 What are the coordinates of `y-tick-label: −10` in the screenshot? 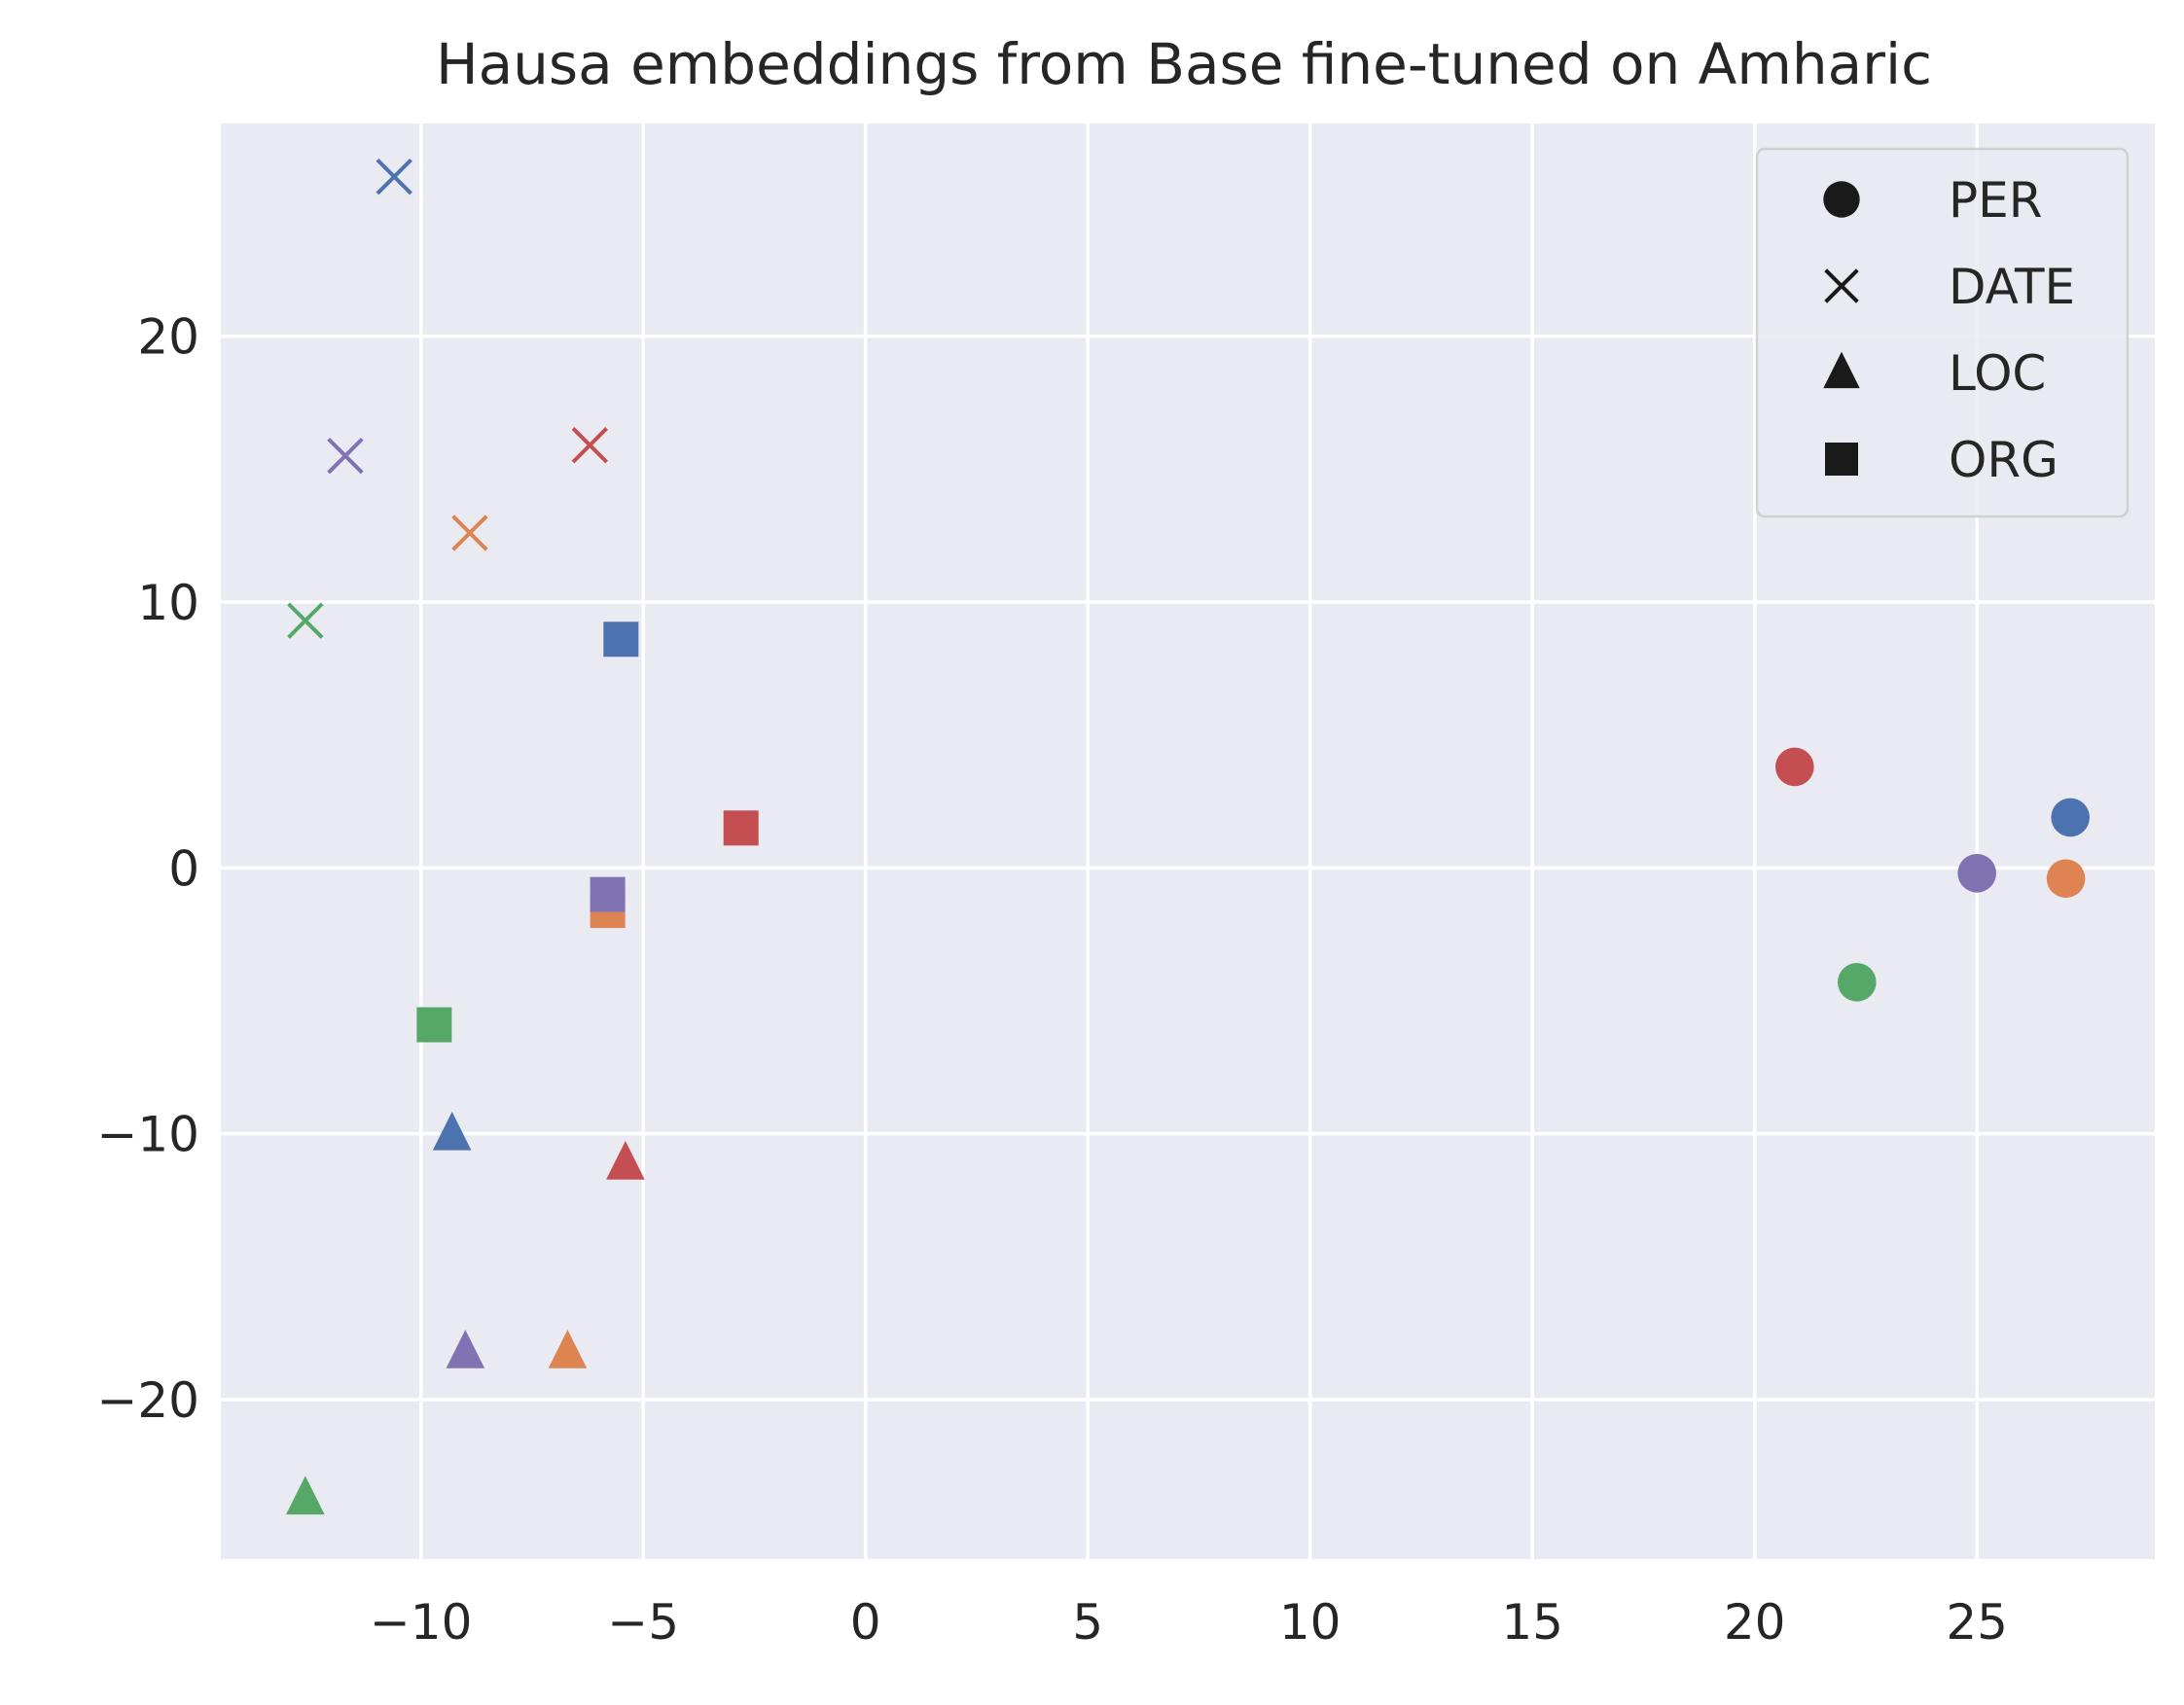 It's located at (147, 1135).